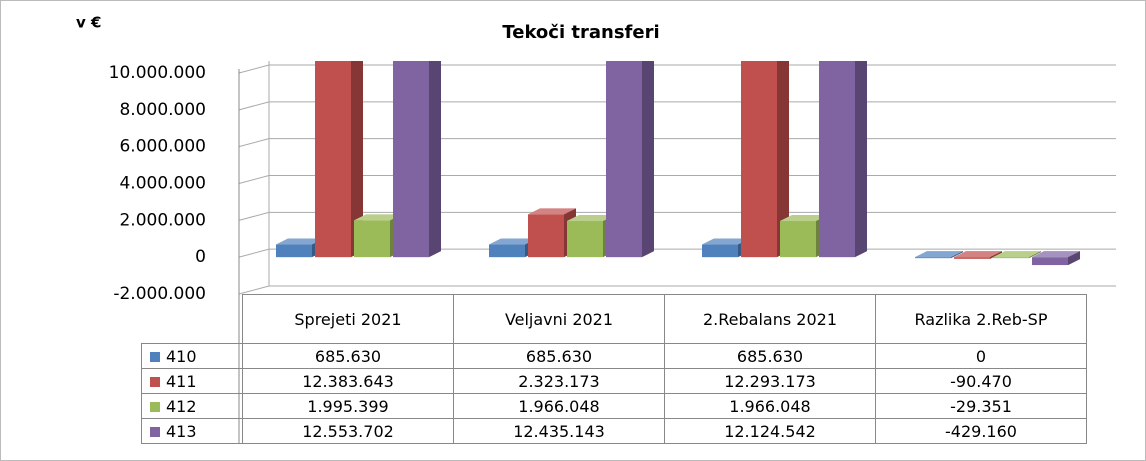 The height and width of the screenshot is (461, 1146). I want to click on series-row: 410 685.630 685.630 685.630 0, so click(614, 356).